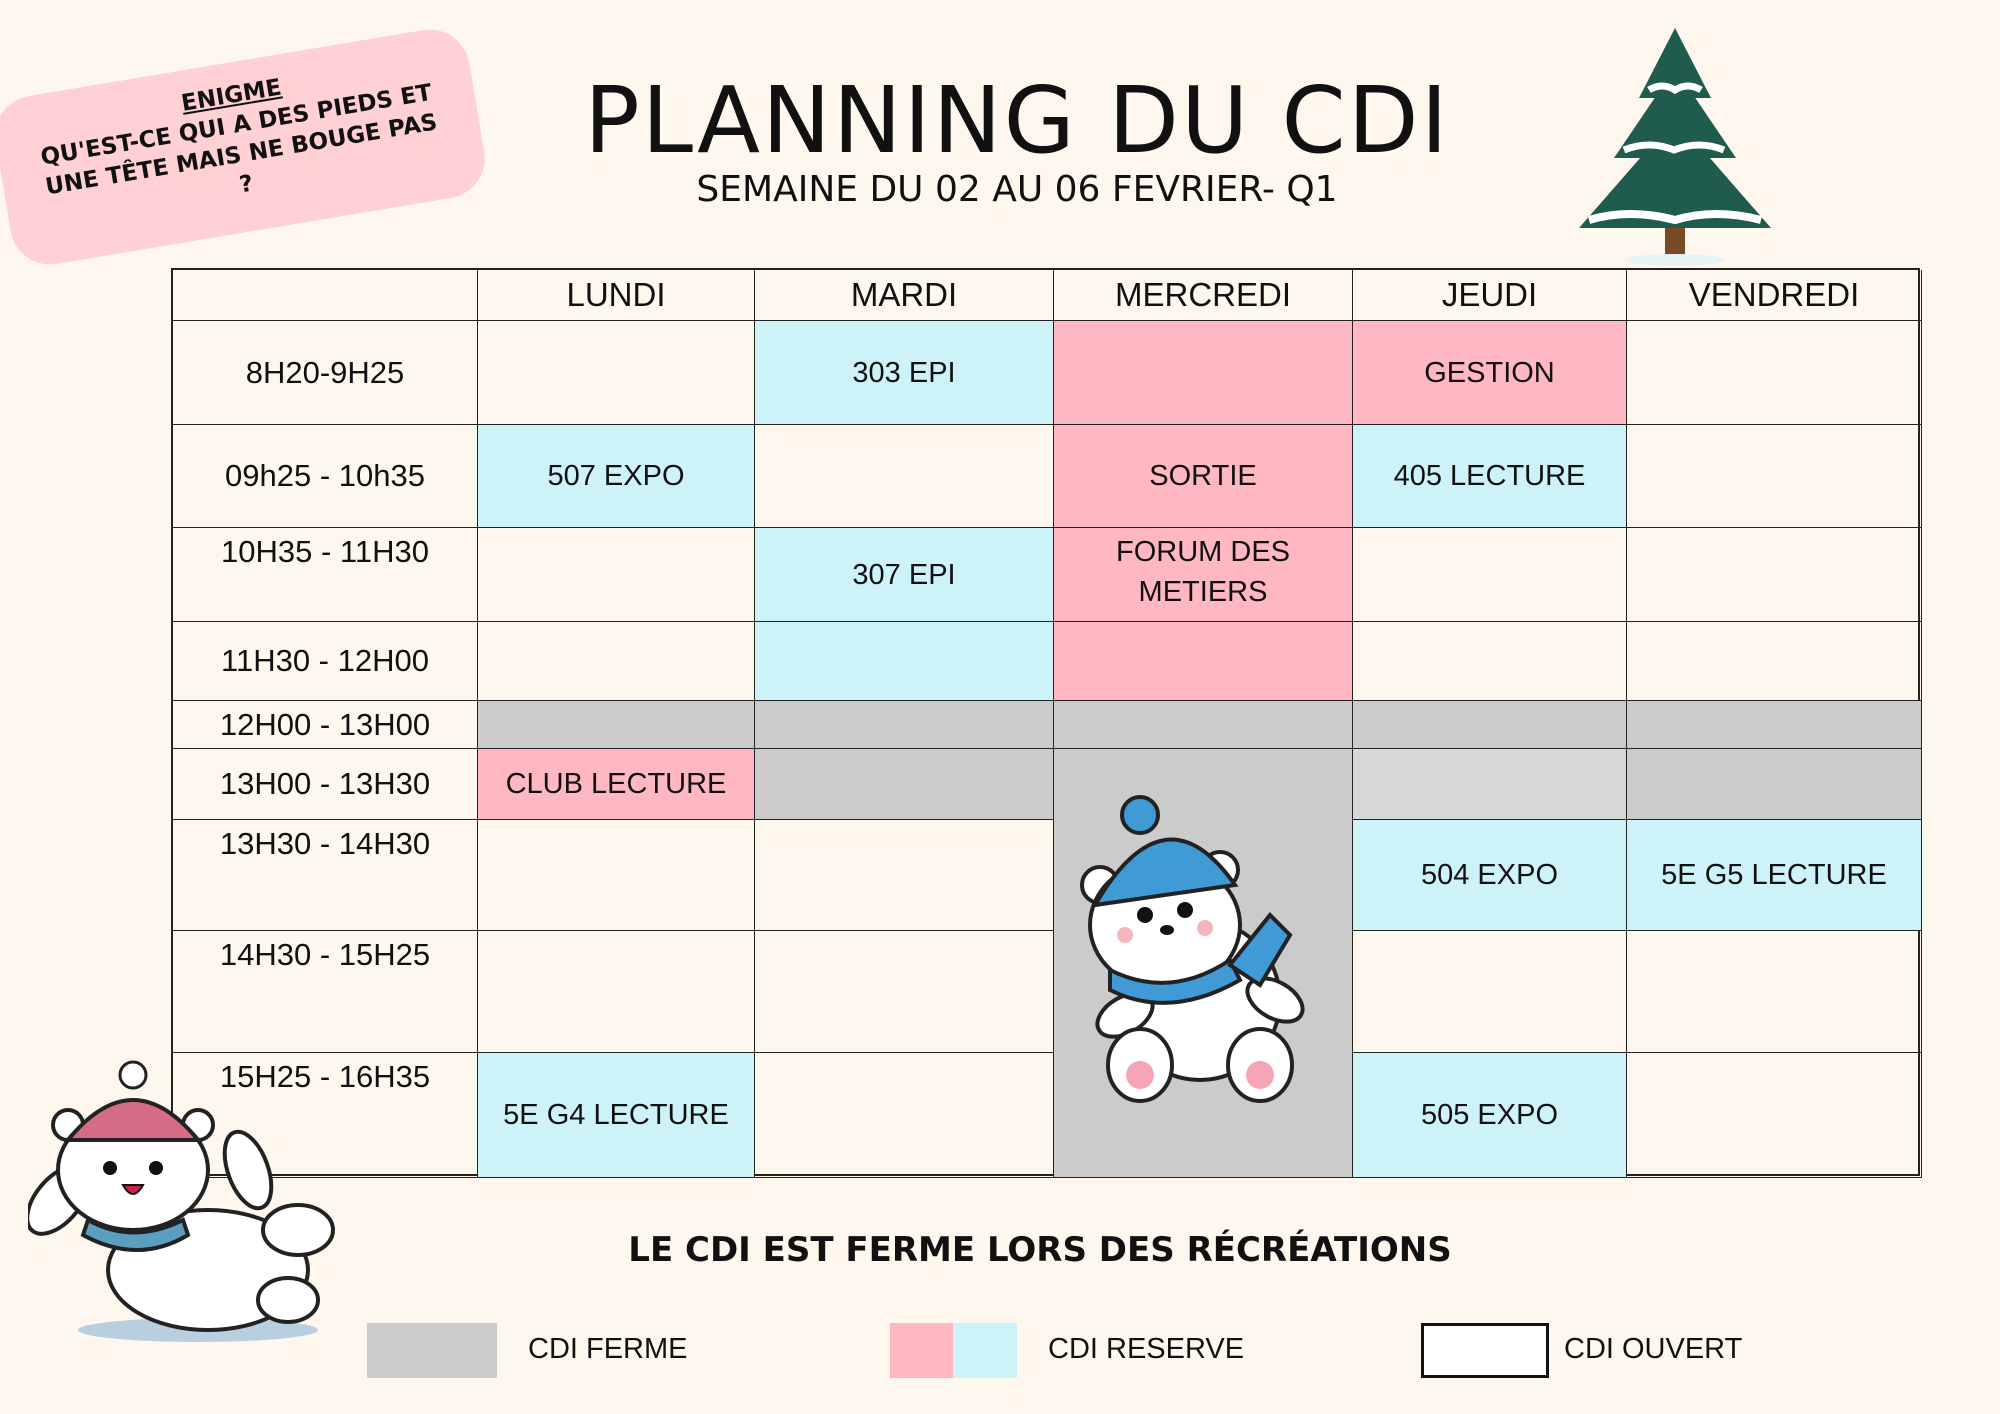 The width and height of the screenshot is (2000, 1414). What do you see at coordinates (325, 476) in the screenshot?
I see `time-slot: 09h25 - 10h35` at bounding box center [325, 476].